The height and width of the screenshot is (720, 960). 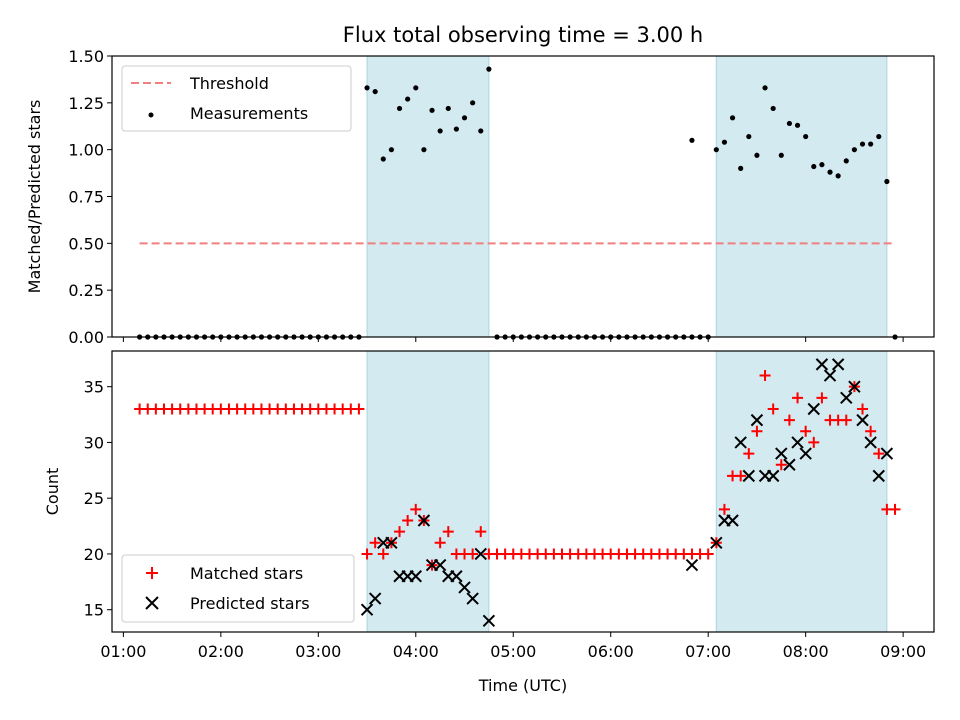 I want to click on top-legend: Threshold Measurements, so click(x=236, y=98).